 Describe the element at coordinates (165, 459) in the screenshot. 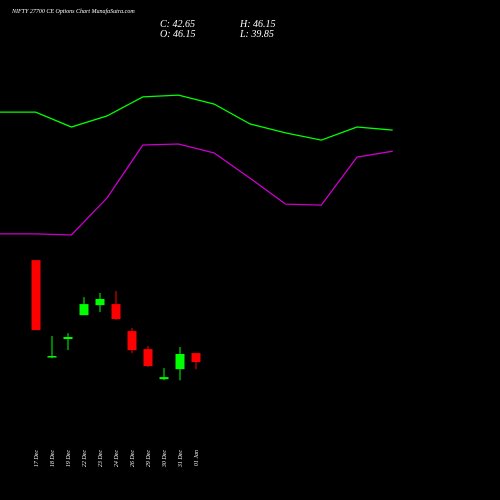

I see `x-tick-label: 30 Dec` at that location.